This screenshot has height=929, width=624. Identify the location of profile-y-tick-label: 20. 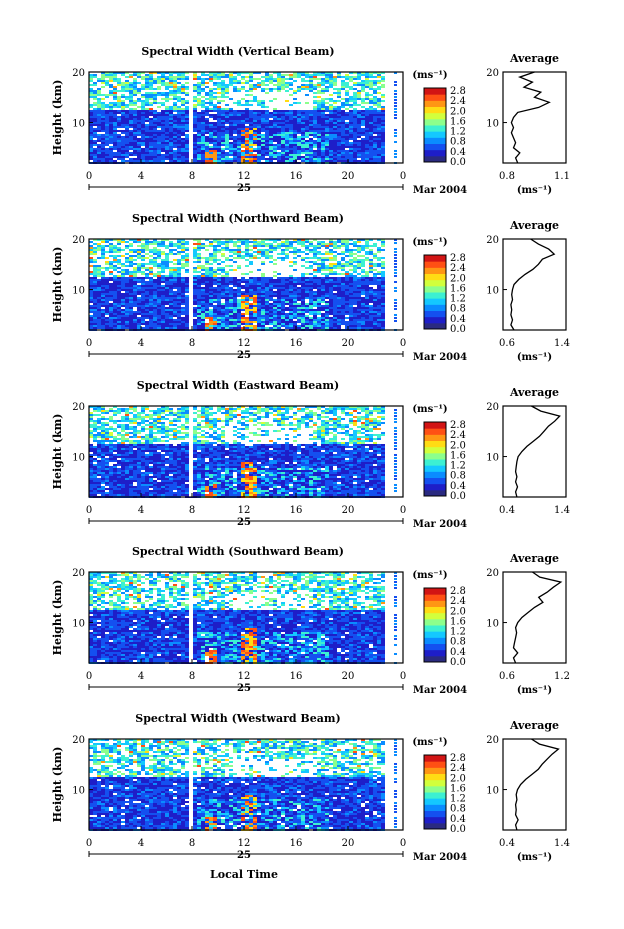
(492, 73).